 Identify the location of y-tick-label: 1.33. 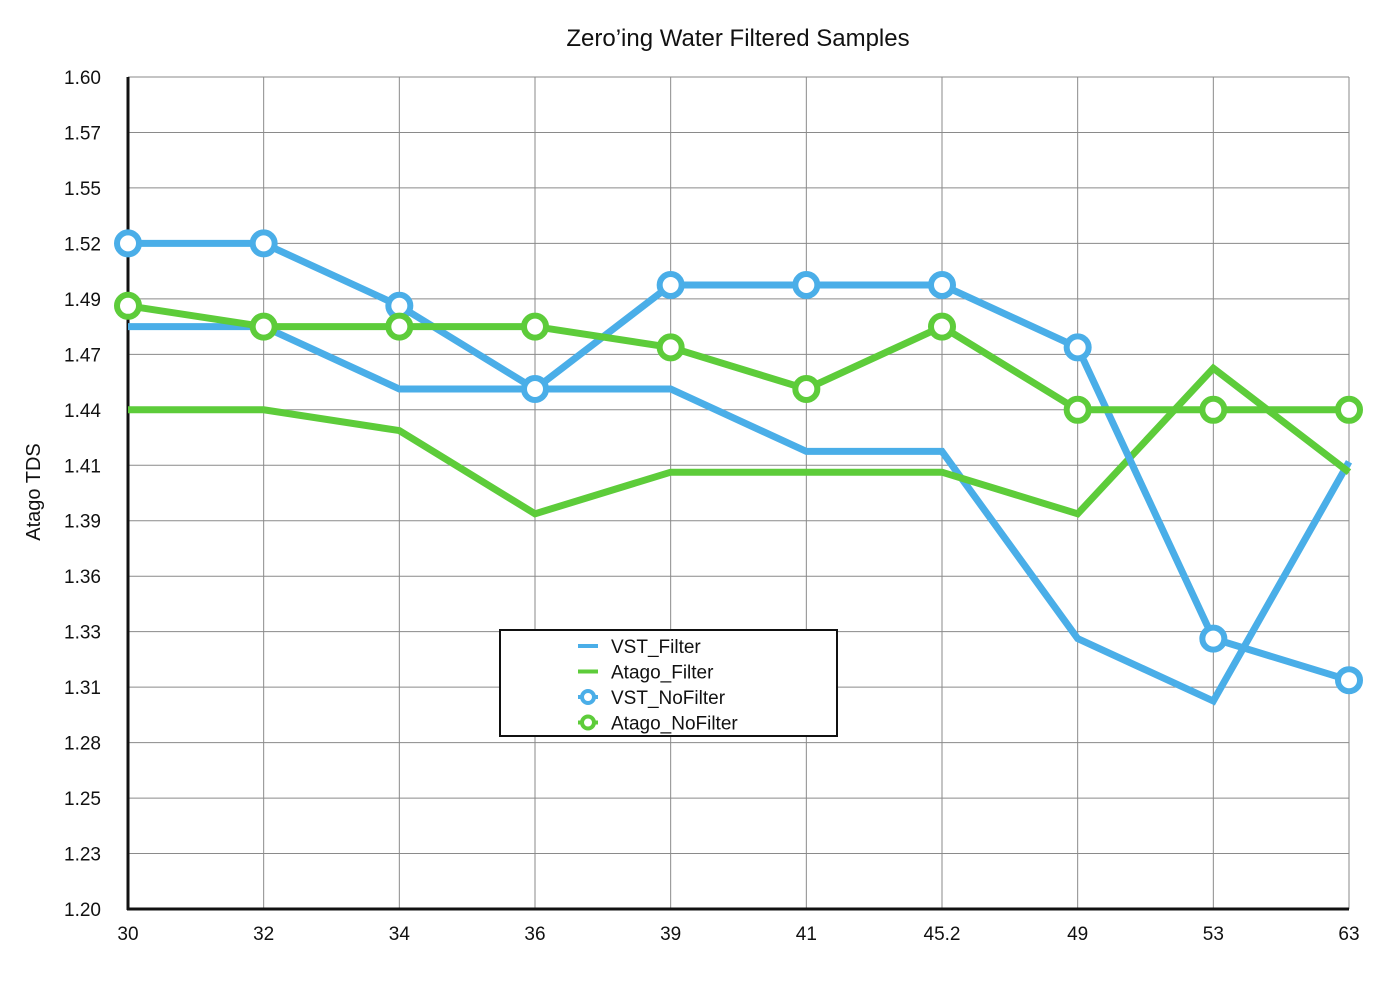
(82, 633).